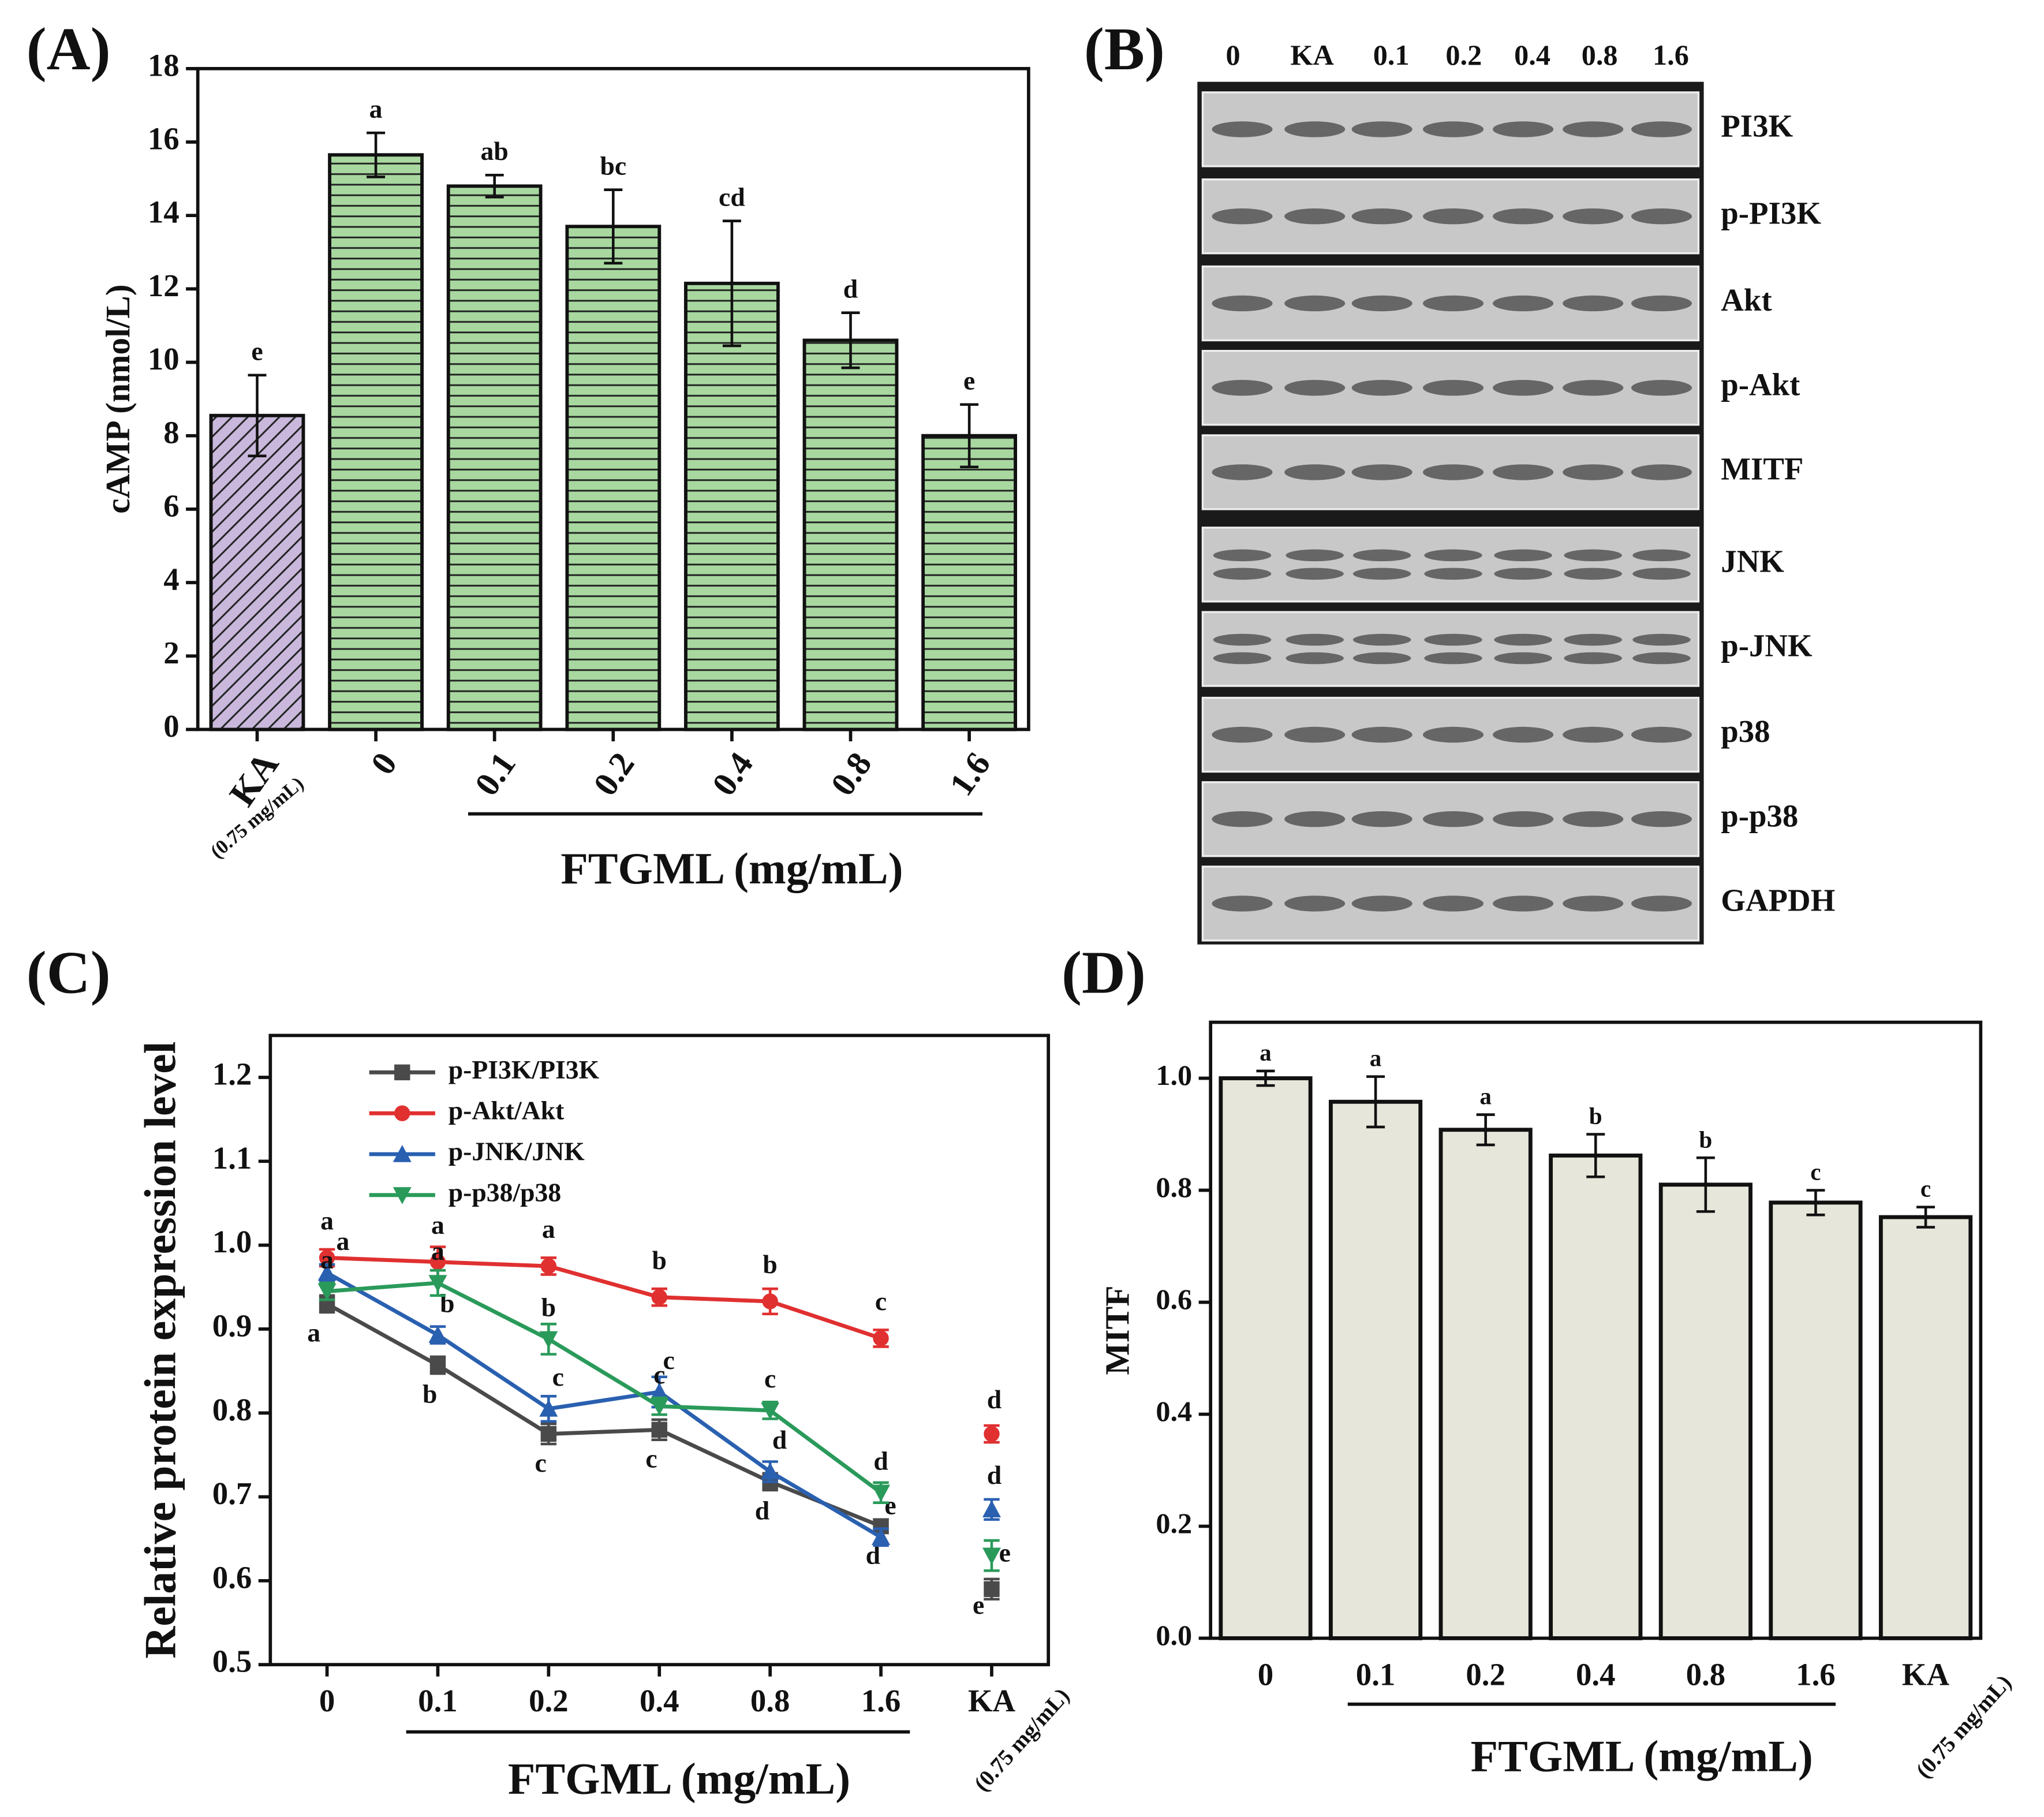 This screenshot has width=2044, height=1817. Describe the element at coordinates (506, 1192) in the screenshot. I see `legend-label: p-p38/p38` at that location.